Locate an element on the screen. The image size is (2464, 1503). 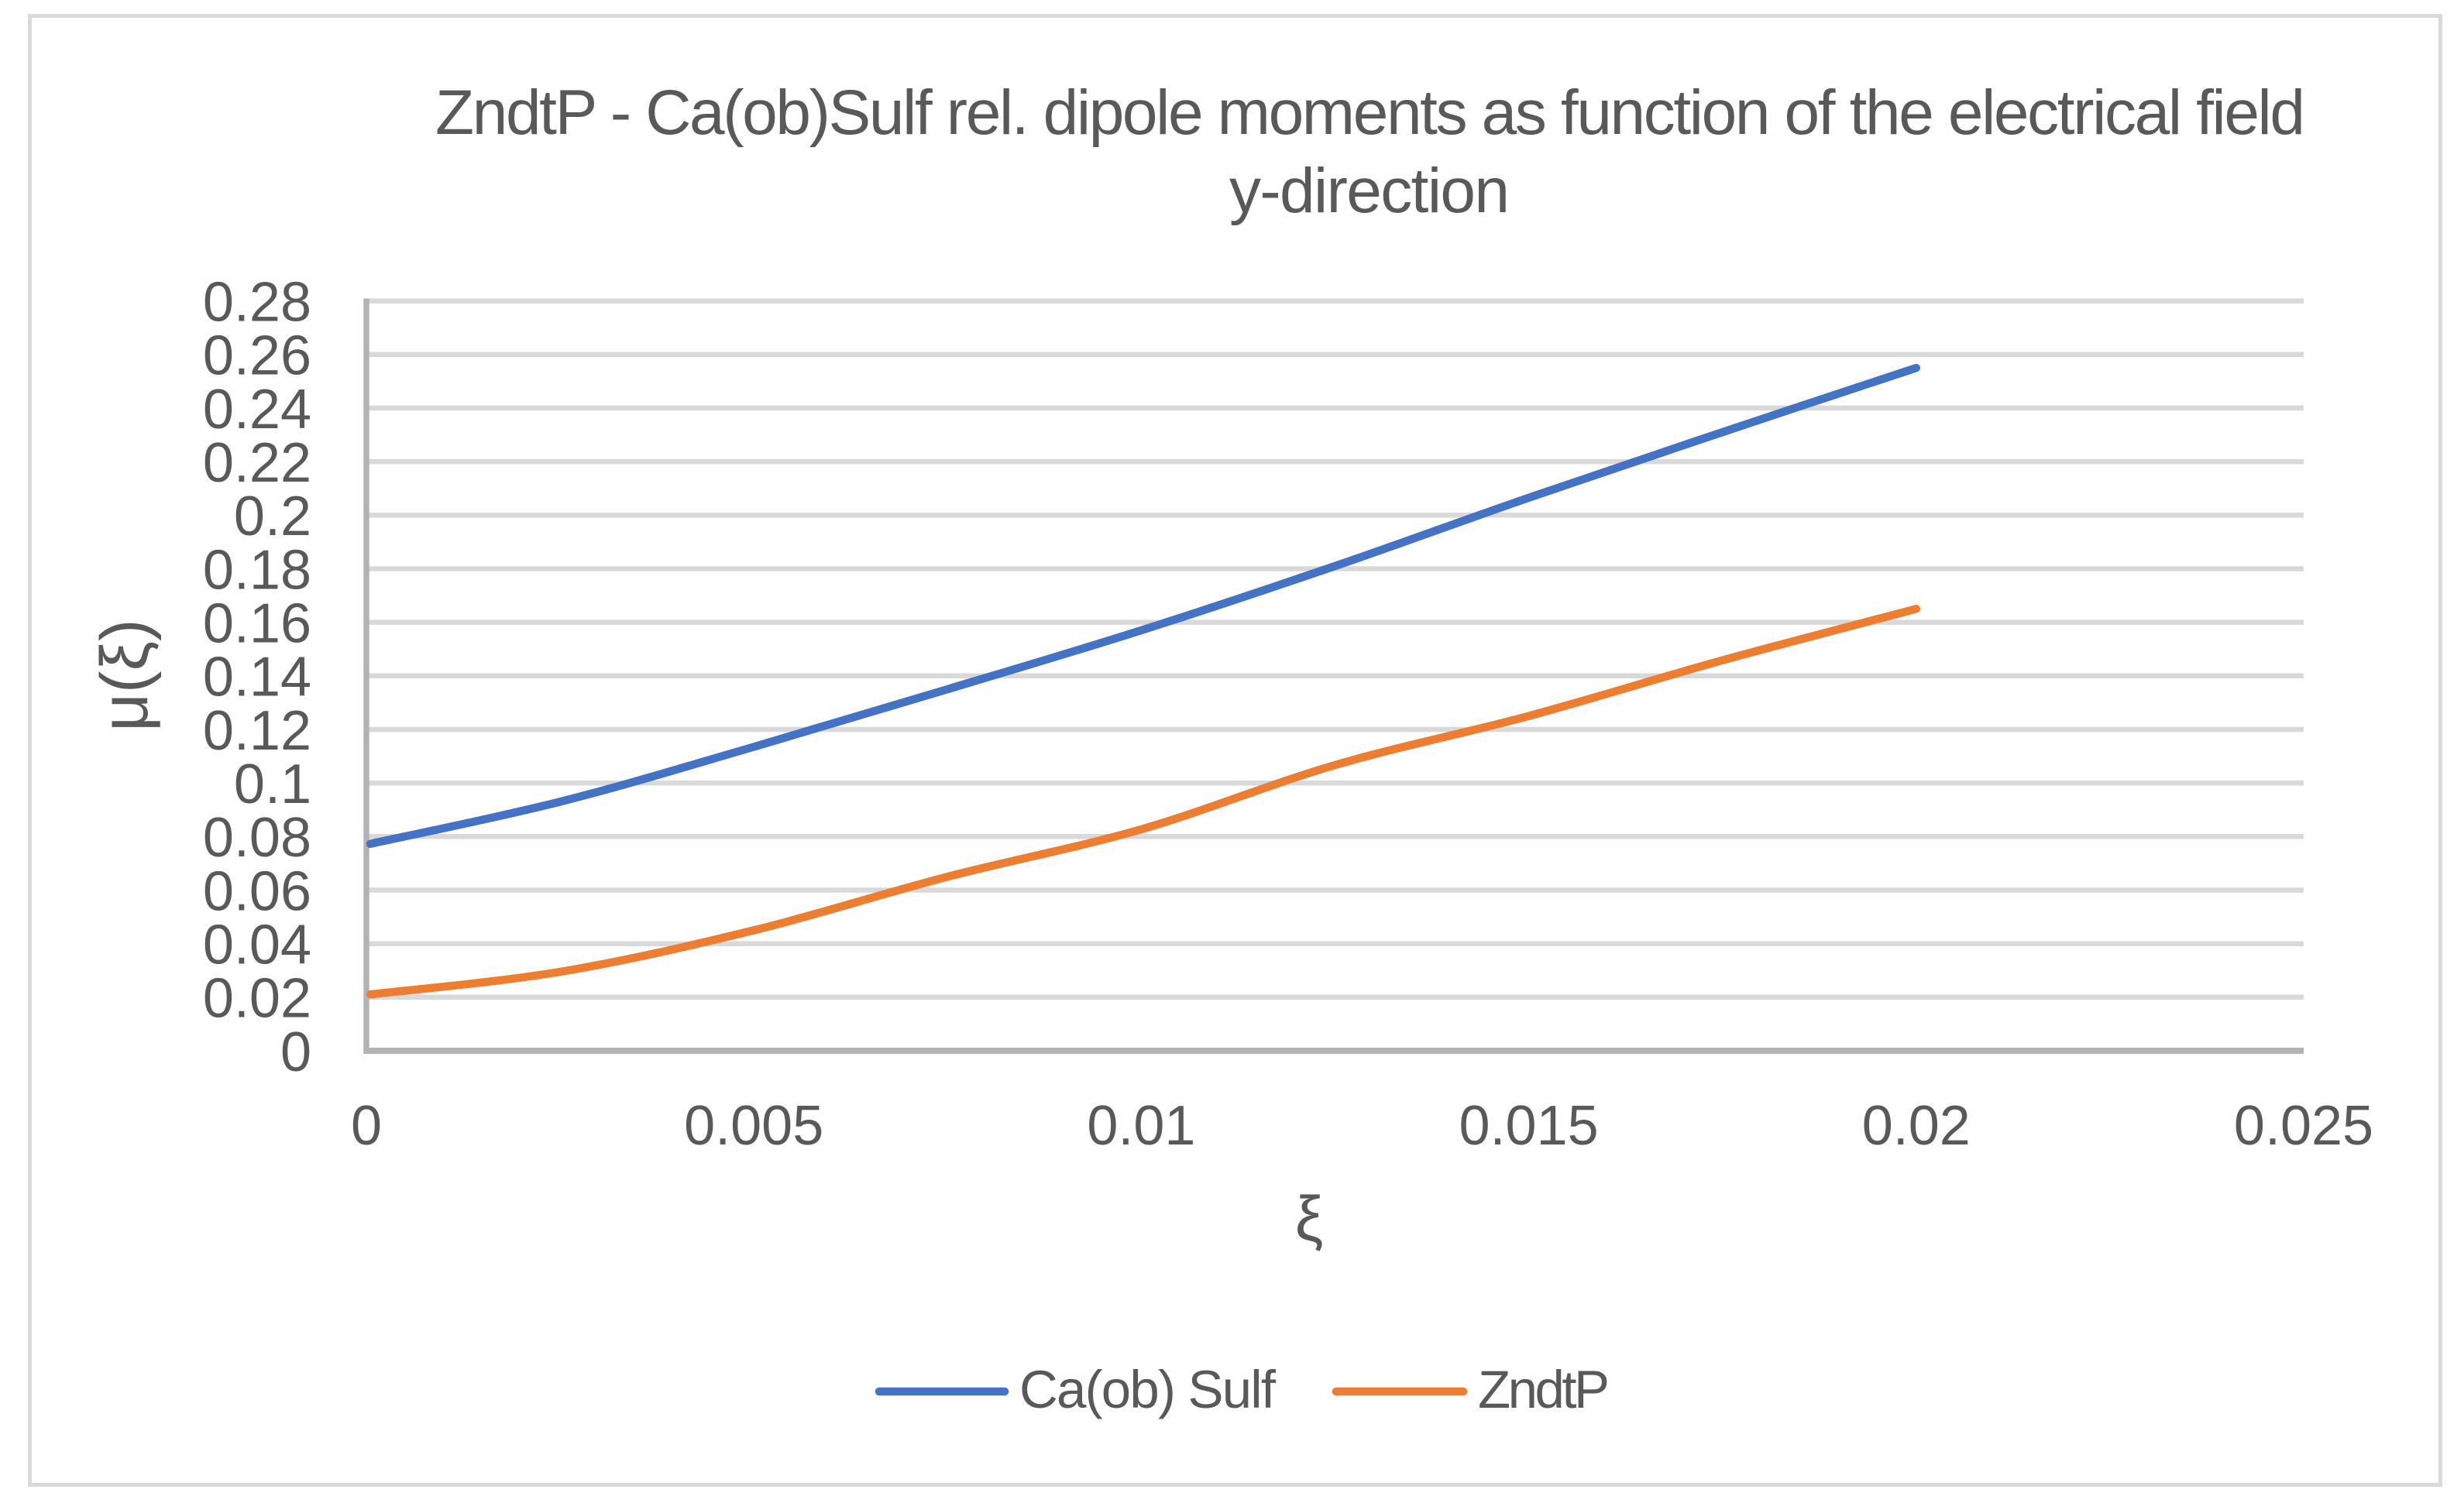
svg-text: 0.01 is located at coordinates (1141, 1126).